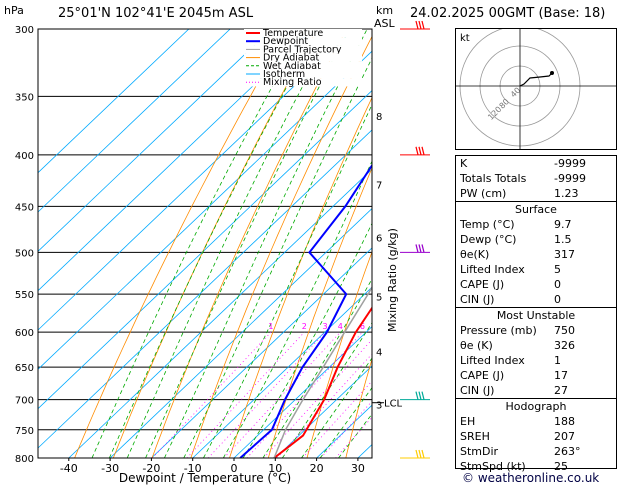 Image resolution: width=629 pixels, height=486 pixels. Describe the element at coordinates (508, 13) in the screenshot. I see `datetime-title: 24.02.2025 00GMT (Base: 18)` at that location.